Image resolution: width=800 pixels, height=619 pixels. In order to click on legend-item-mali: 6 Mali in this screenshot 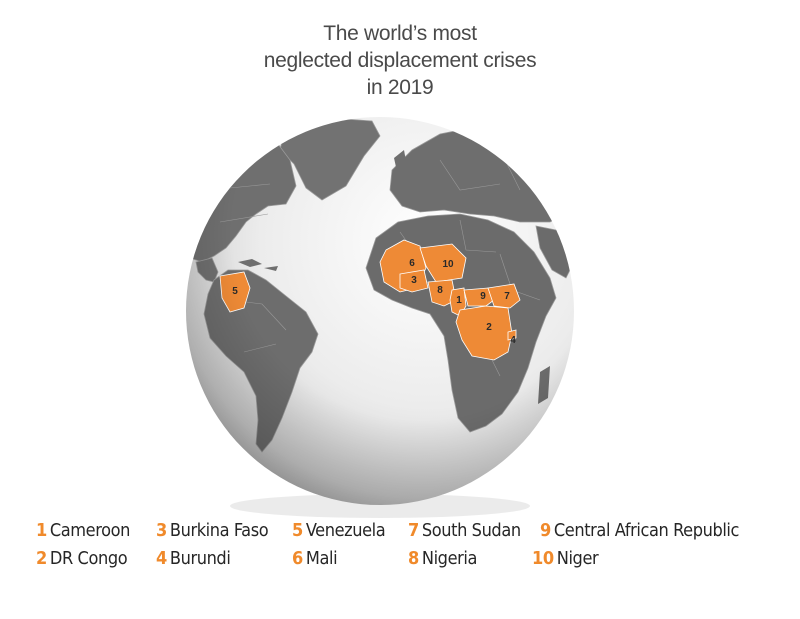, I will do `click(315, 558)`.